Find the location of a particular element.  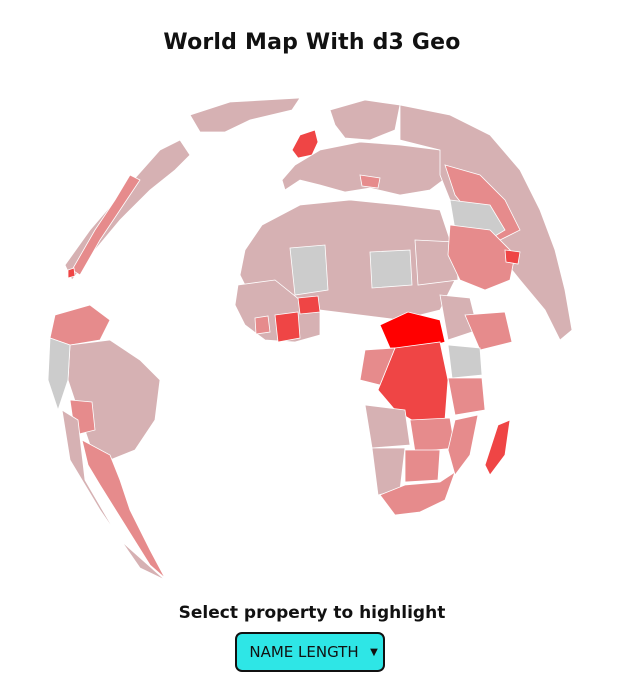

country-ethiopia is located at coordinates (488, 331).